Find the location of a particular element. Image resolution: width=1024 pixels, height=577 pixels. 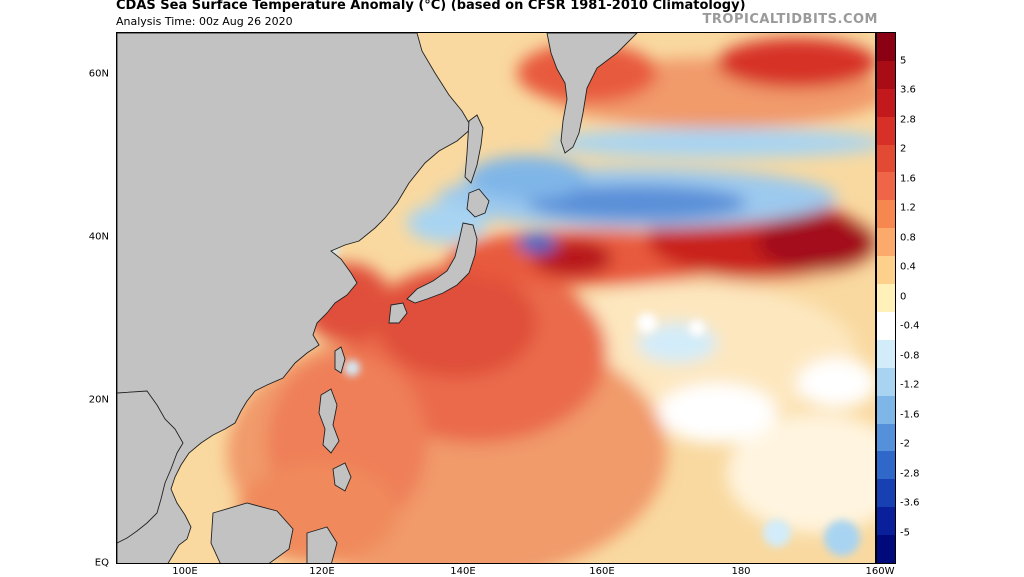

colorbar-label: -0.8 is located at coordinates (910, 356).